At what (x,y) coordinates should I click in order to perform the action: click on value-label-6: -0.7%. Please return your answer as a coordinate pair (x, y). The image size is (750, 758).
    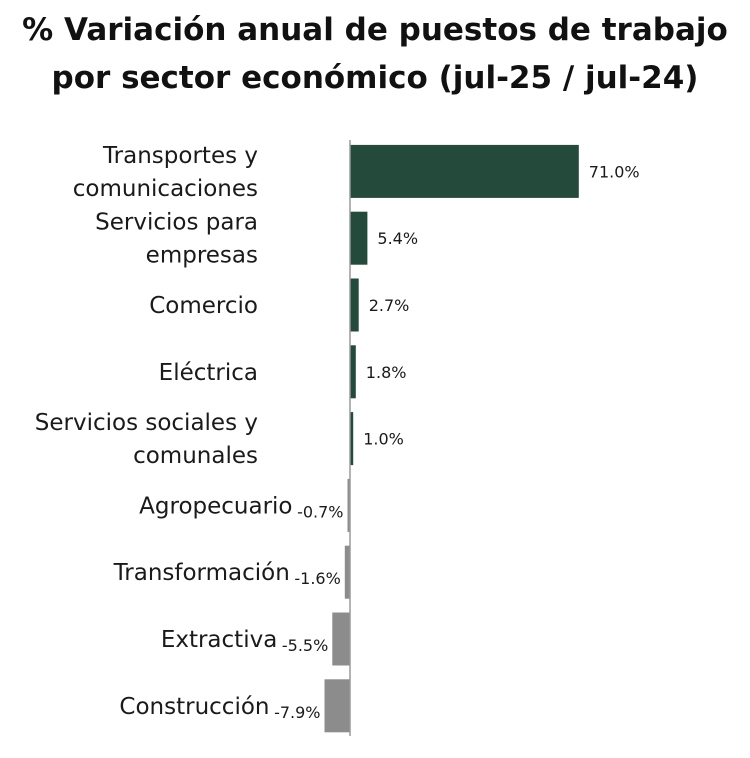
    Looking at the image, I should click on (320, 511).